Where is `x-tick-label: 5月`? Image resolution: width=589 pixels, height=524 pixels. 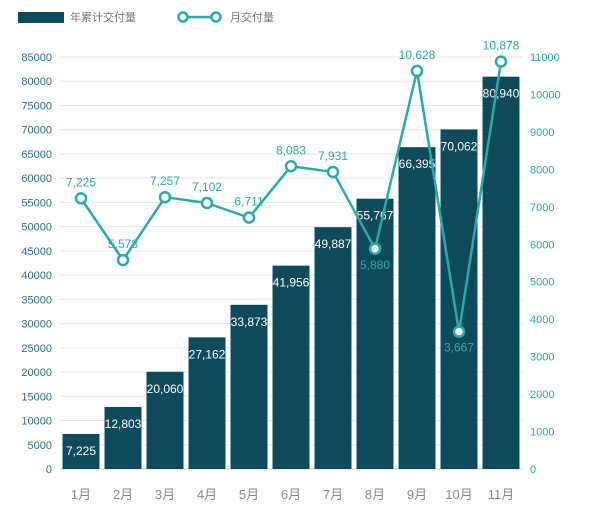
x-tick-label: 5月 is located at coordinates (249, 494).